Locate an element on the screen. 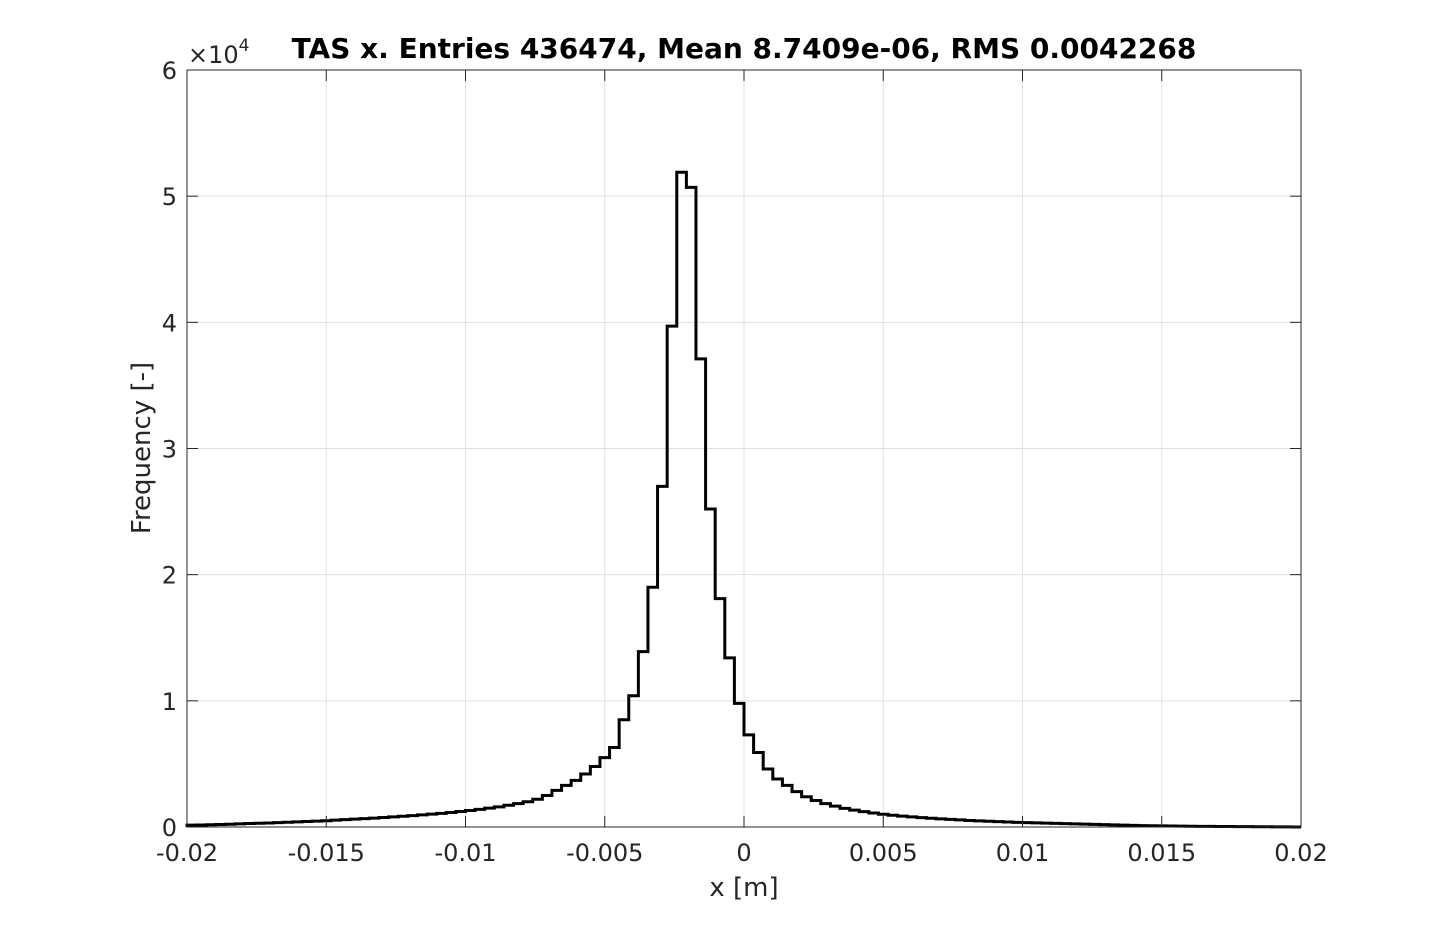 The height and width of the screenshot is (930, 1439). x-tick-label: 0.015 is located at coordinates (1161, 853).